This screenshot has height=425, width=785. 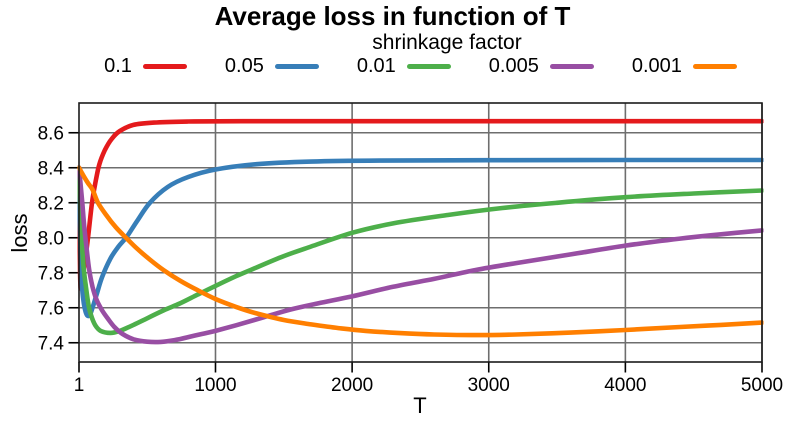 What do you see at coordinates (404, 66) in the screenshot?
I see `legend-item-0.01: 0.01` at bounding box center [404, 66].